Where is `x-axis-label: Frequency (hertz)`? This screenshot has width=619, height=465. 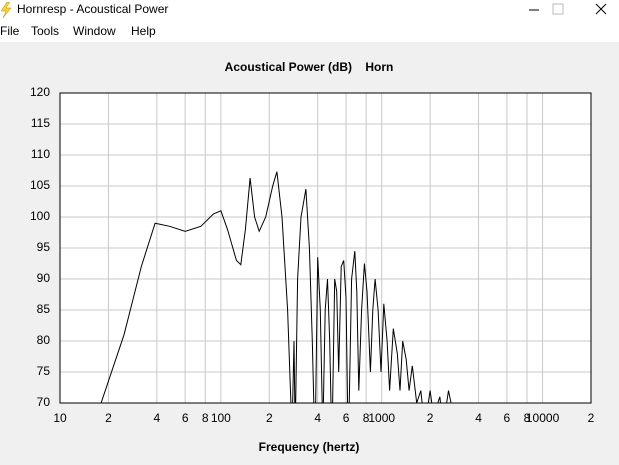
x-axis-label: Frequency (hertz) is located at coordinates (309, 447).